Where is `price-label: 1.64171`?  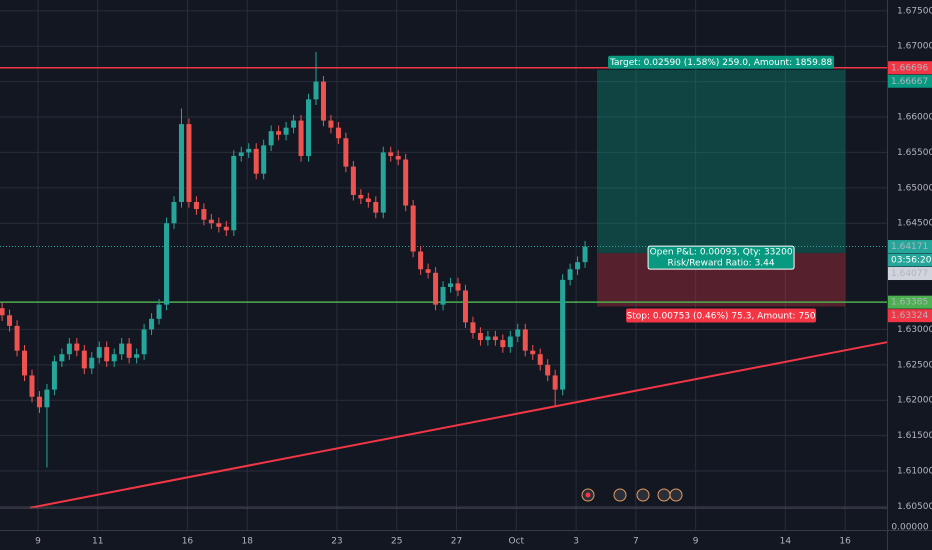
price-label: 1.64171 is located at coordinates (909, 247).